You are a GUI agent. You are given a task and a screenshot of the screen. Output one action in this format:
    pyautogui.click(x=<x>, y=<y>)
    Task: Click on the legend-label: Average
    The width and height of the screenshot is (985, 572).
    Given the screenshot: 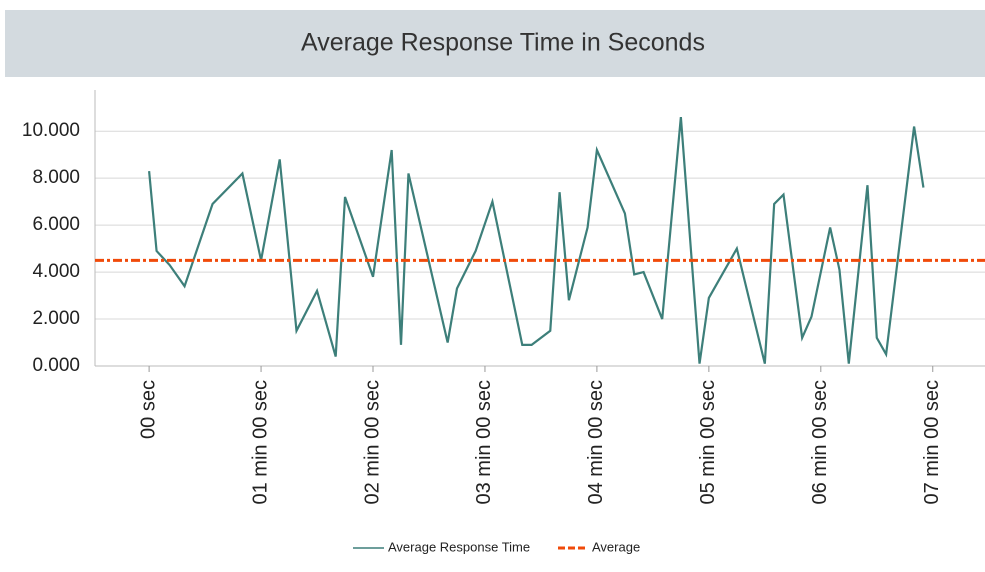 What is the action you would take?
    pyautogui.click(x=616, y=546)
    